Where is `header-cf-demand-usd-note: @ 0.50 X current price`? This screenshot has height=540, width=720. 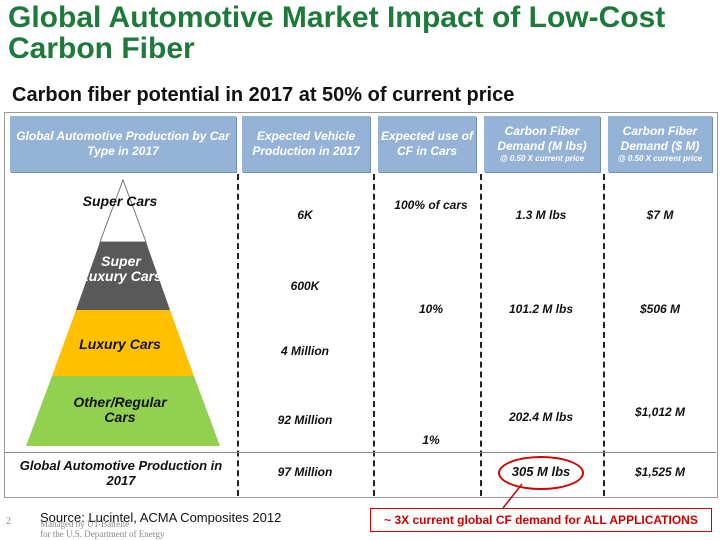 header-cf-demand-usd-note: @ 0.50 X current price is located at coordinates (660, 158).